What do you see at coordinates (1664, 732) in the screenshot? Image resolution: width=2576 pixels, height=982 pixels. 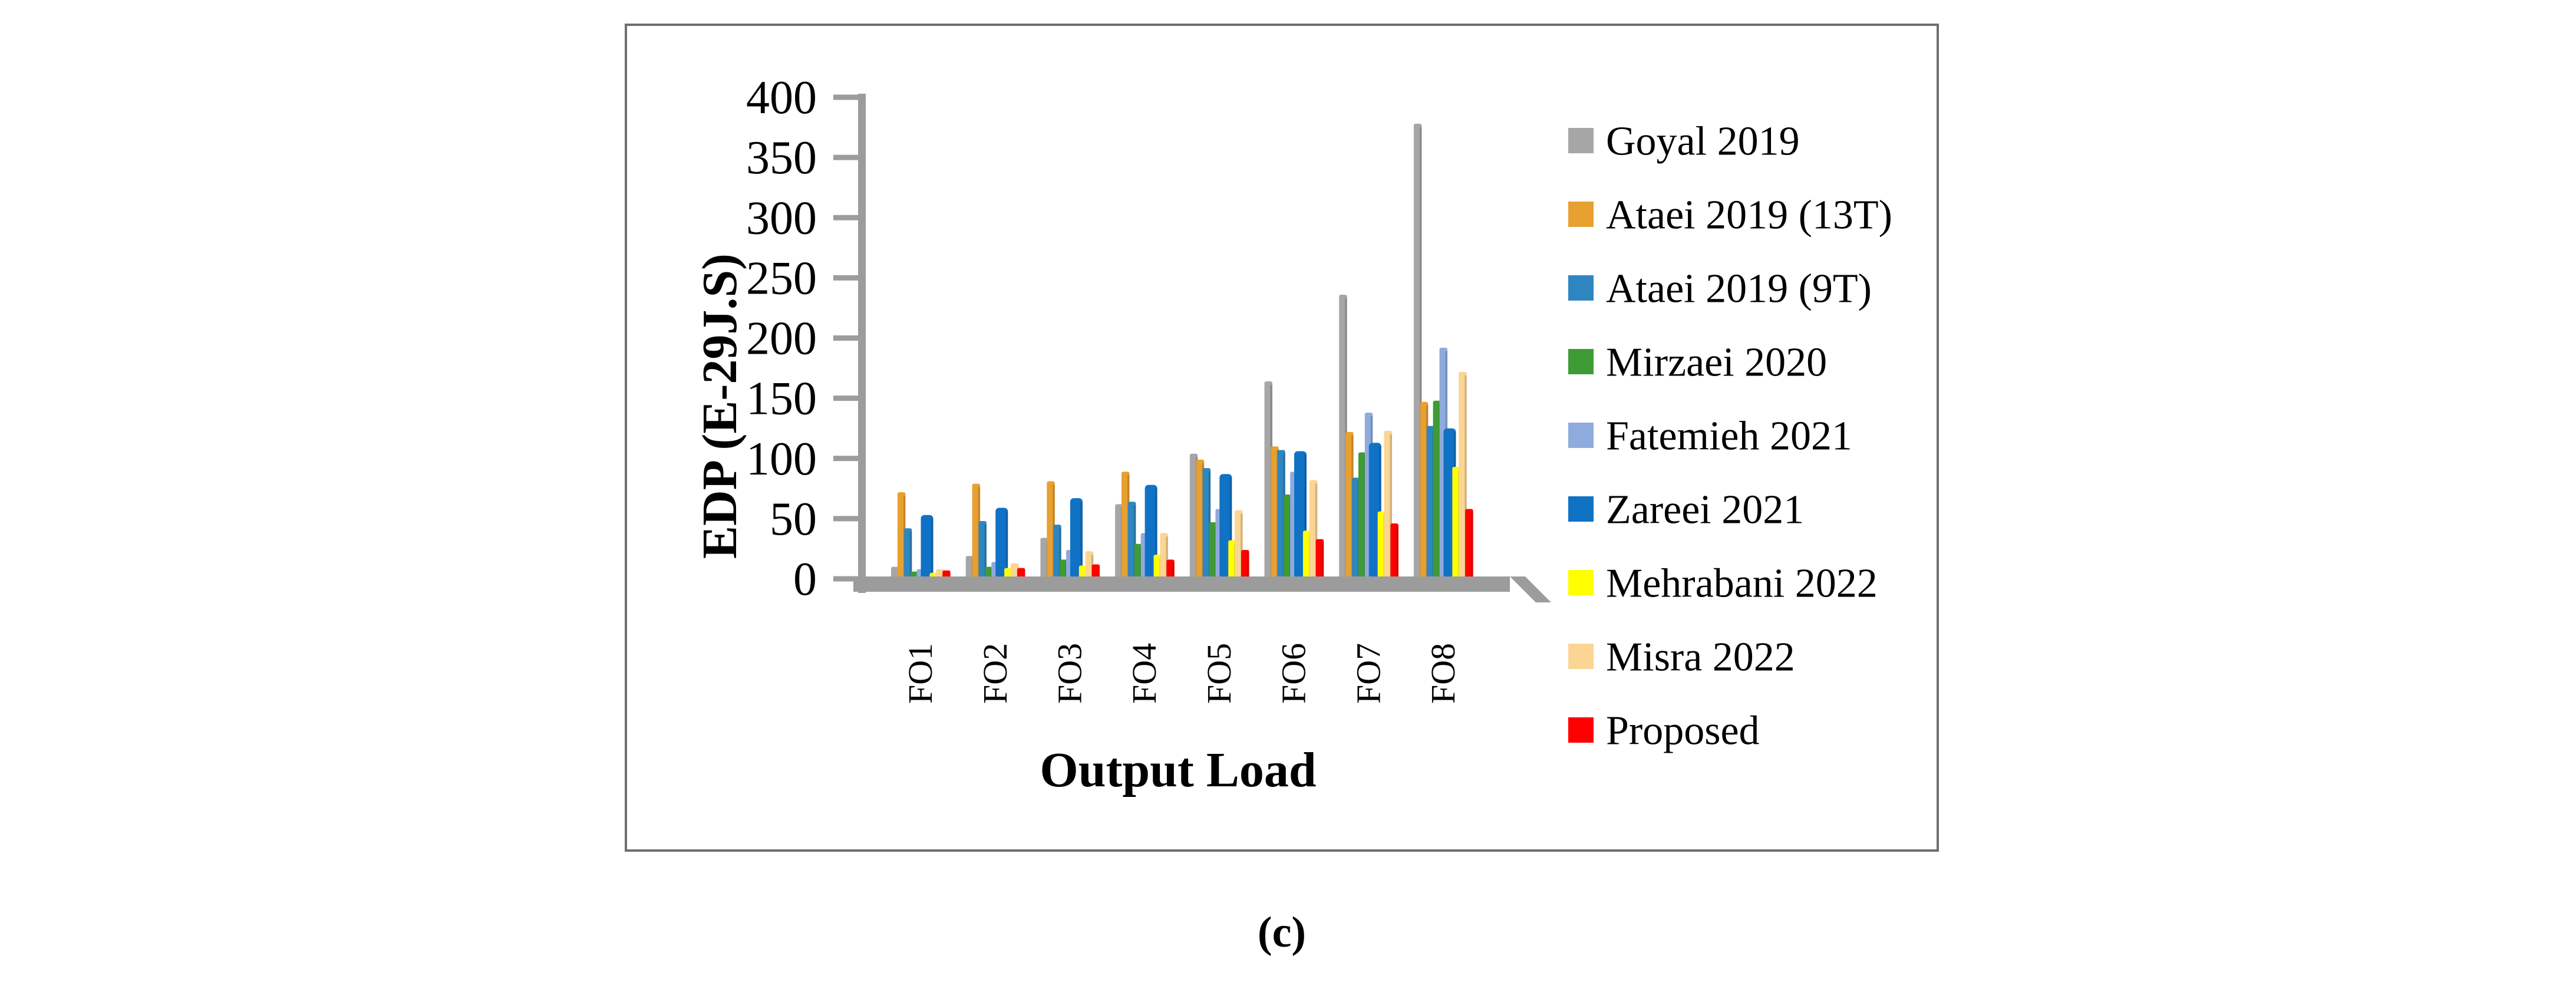 I see `legend-row-8: Proposed` at bounding box center [1664, 732].